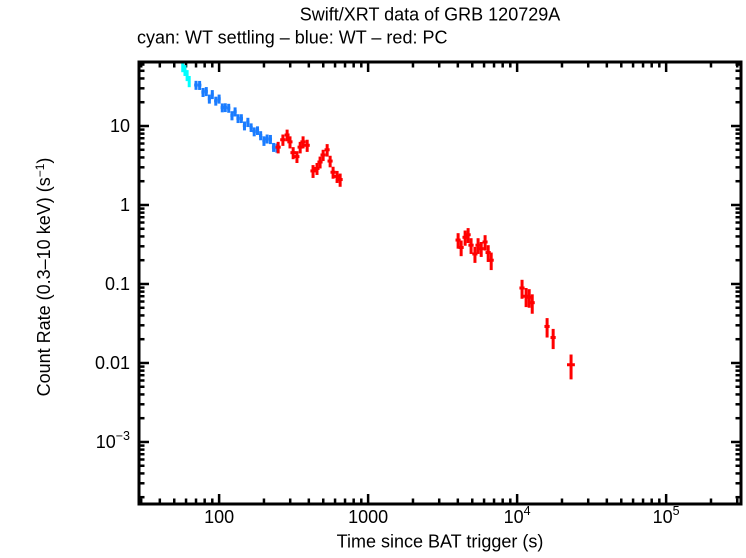 This screenshot has width=746, height=558. Describe the element at coordinates (368, 517) in the screenshot. I see `x-tick-label: 1000` at that location.